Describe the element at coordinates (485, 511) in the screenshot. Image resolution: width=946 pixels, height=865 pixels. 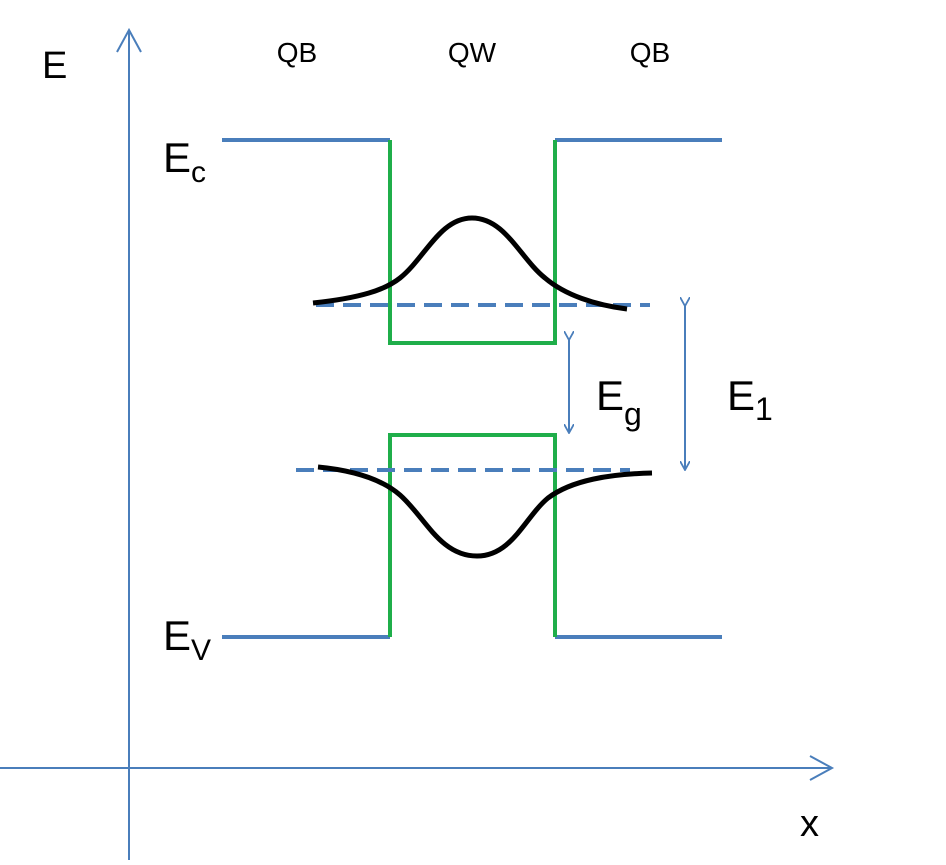
I see `hole-wavefunction` at that location.